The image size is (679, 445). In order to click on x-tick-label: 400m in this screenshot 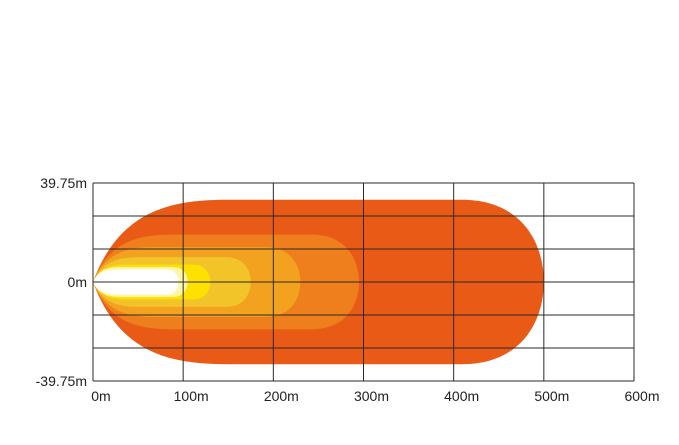, I will do `click(461, 396)`.